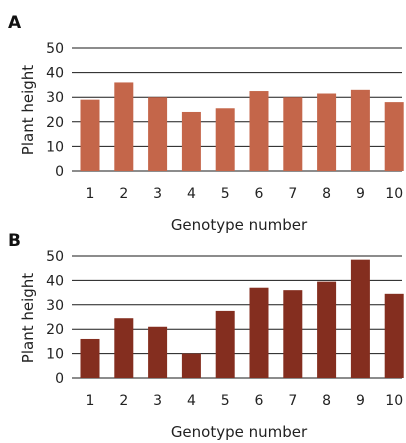  What do you see at coordinates (225, 401) in the screenshot?
I see `x-tick-label-b-5: 5` at bounding box center [225, 401].